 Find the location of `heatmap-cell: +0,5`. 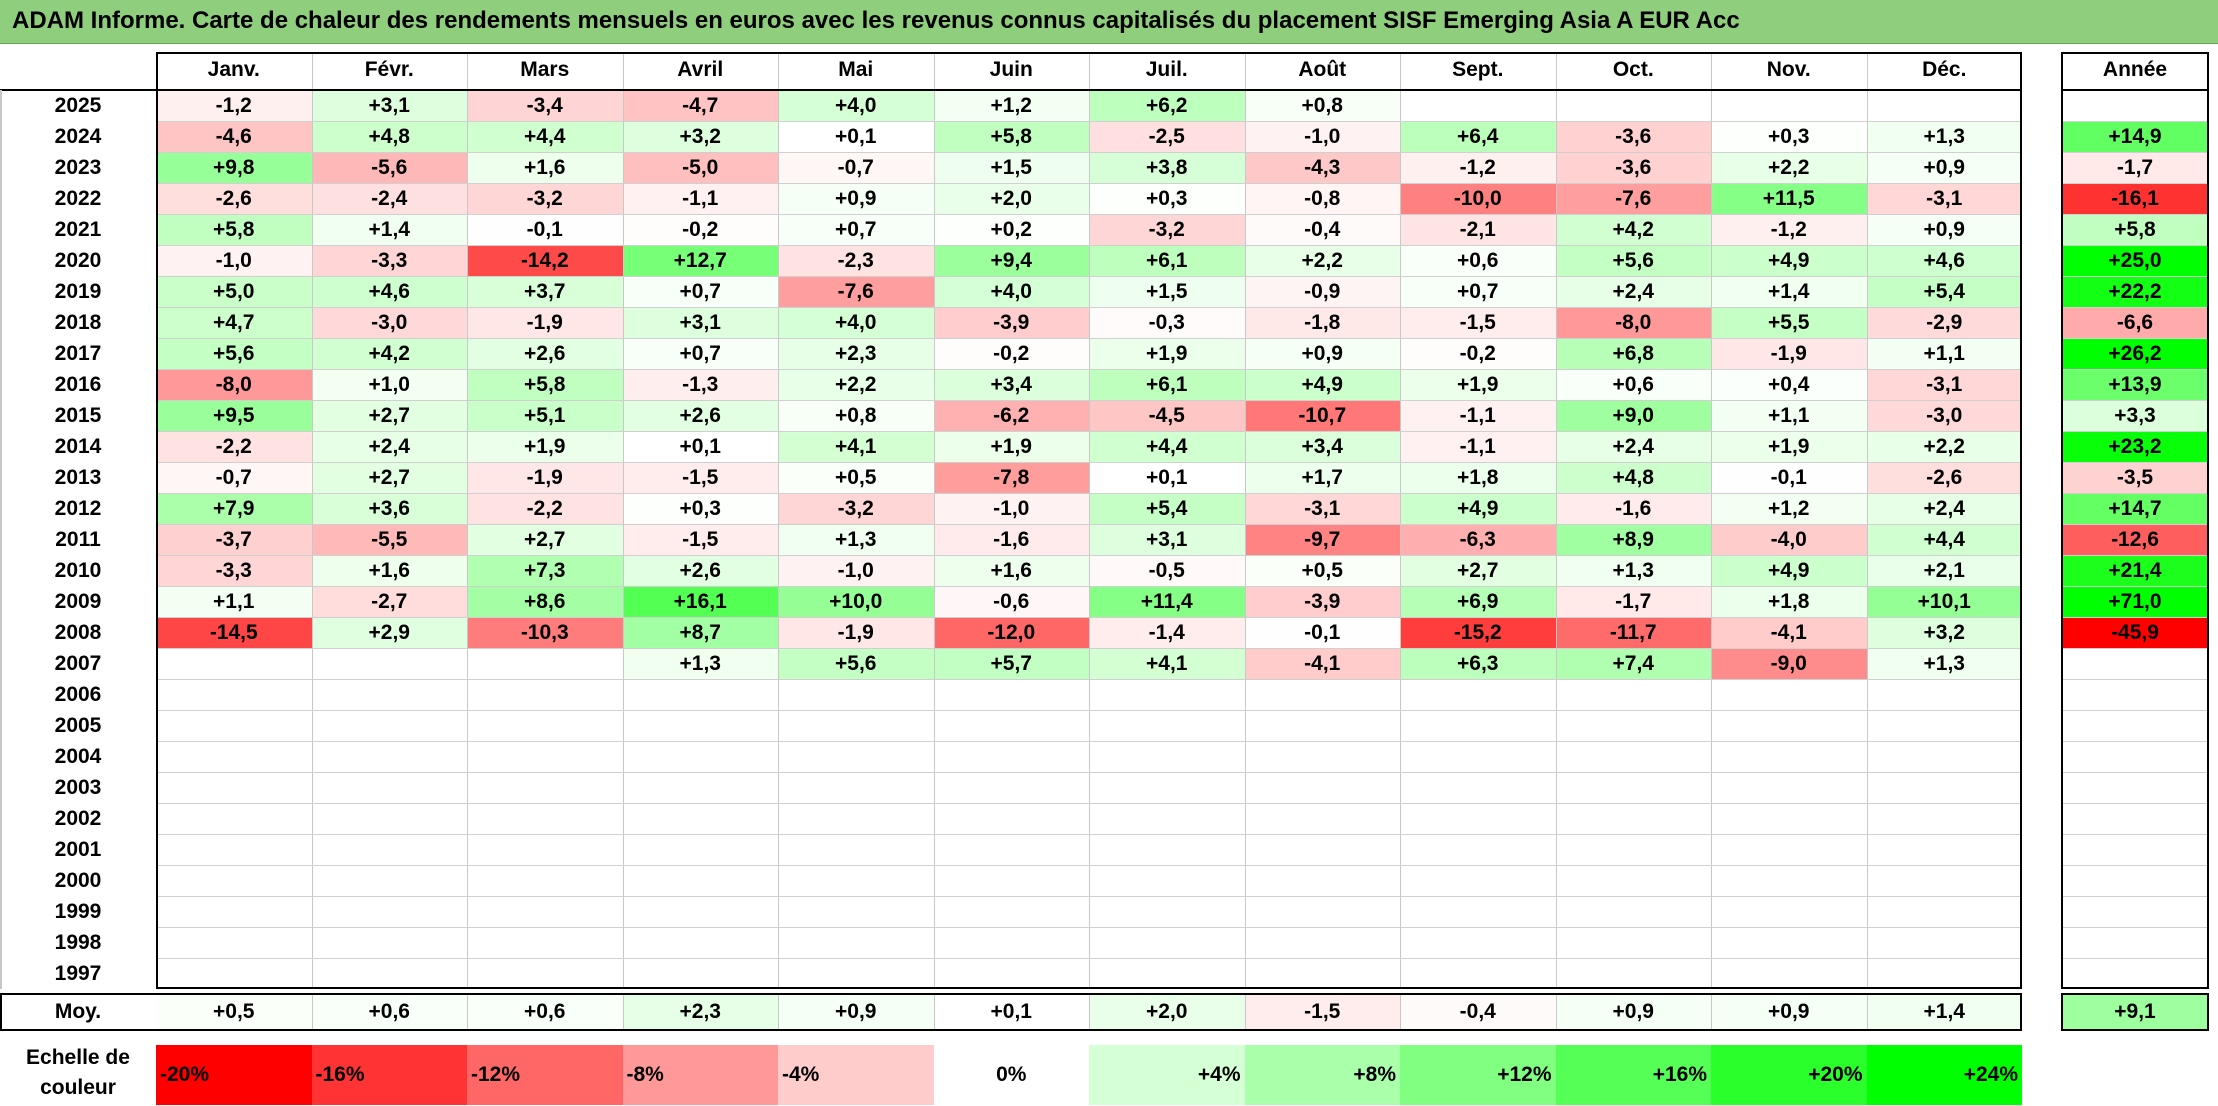

heatmap-cell: +0,5 is located at coordinates (1322, 570).